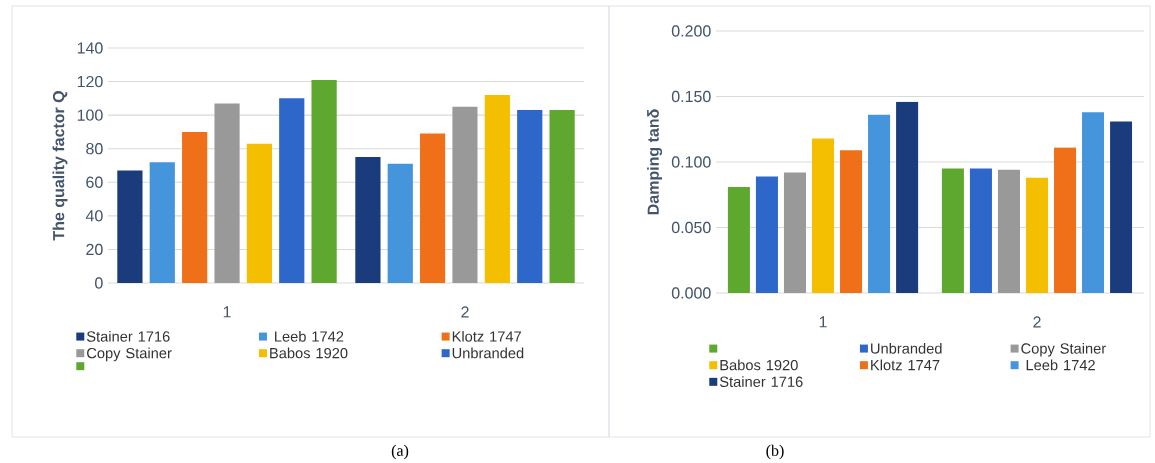 This screenshot has height=463, width=1155. Describe the element at coordinates (691, 162) in the screenshot. I see `y-tick-label: 0.100` at that location.